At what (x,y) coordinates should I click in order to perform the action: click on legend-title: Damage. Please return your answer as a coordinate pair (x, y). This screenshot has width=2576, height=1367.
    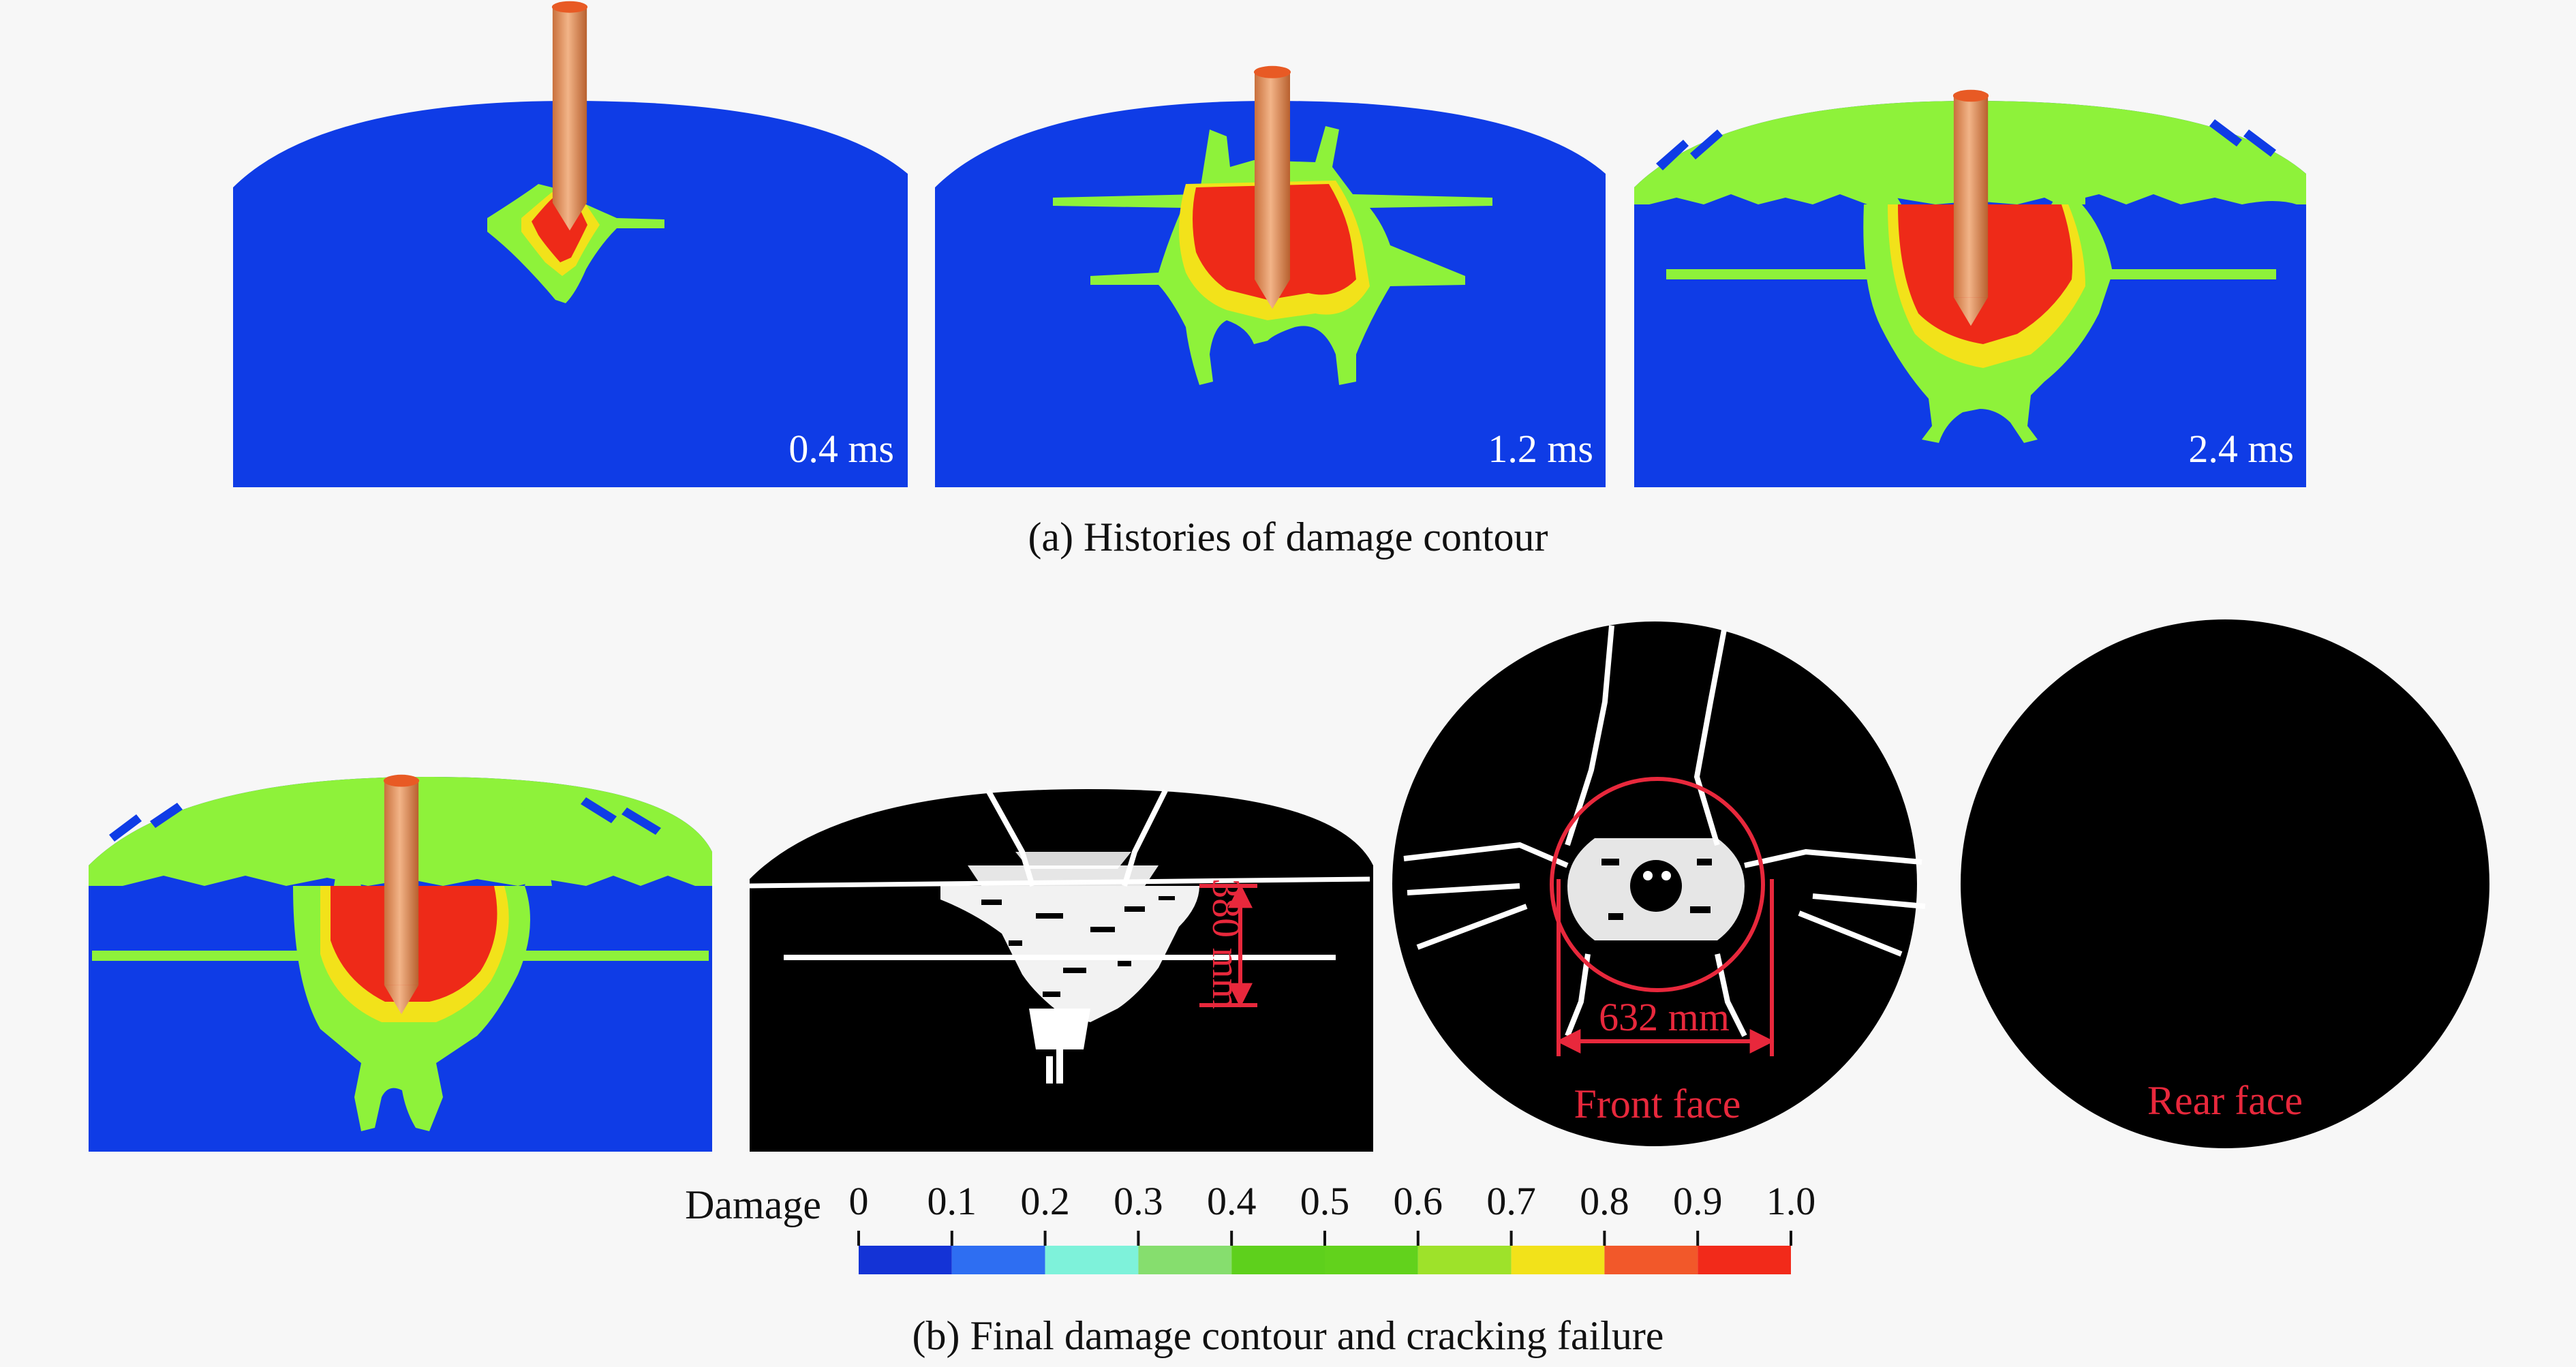
    Looking at the image, I should click on (753, 1204).